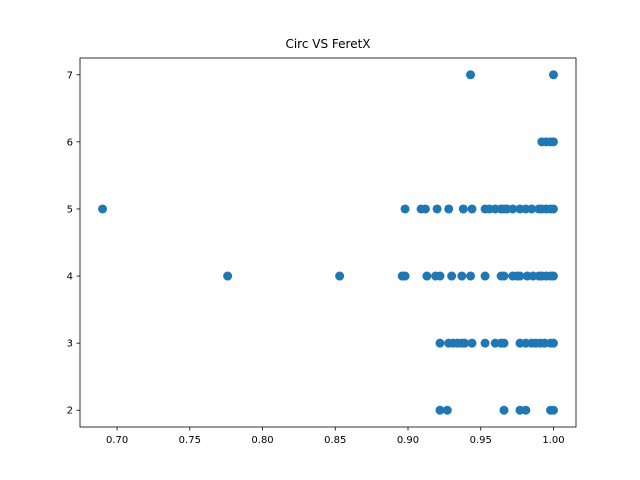  I want to click on y-tick-label: 4, so click(70, 277).